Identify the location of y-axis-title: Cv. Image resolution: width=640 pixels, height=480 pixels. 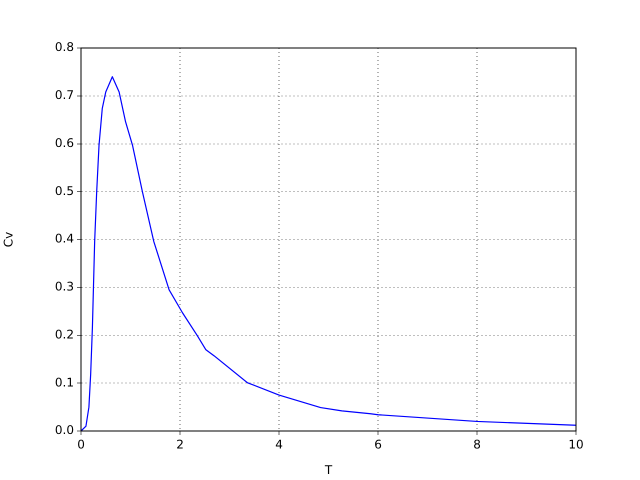
(8, 240).